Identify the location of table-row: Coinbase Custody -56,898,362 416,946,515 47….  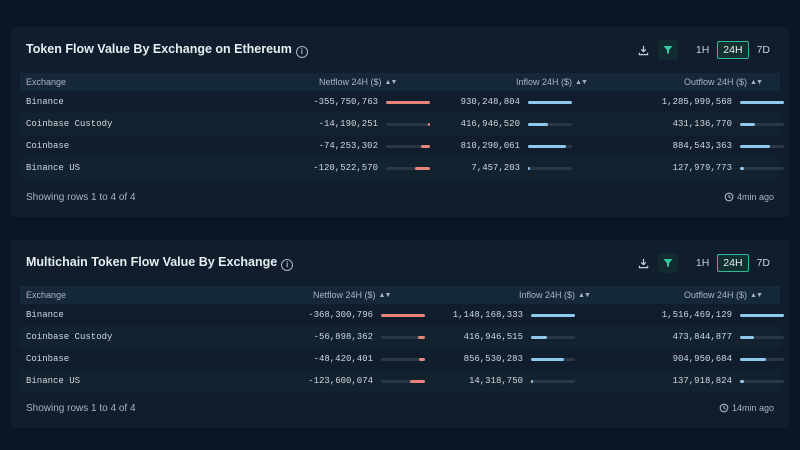
(402, 337).